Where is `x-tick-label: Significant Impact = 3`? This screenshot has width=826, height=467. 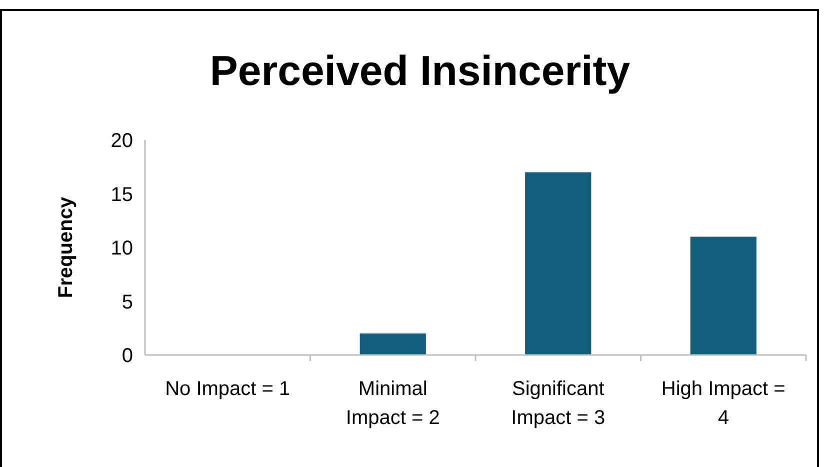 x-tick-label: Significant Impact = 3 is located at coordinates (558, 403).